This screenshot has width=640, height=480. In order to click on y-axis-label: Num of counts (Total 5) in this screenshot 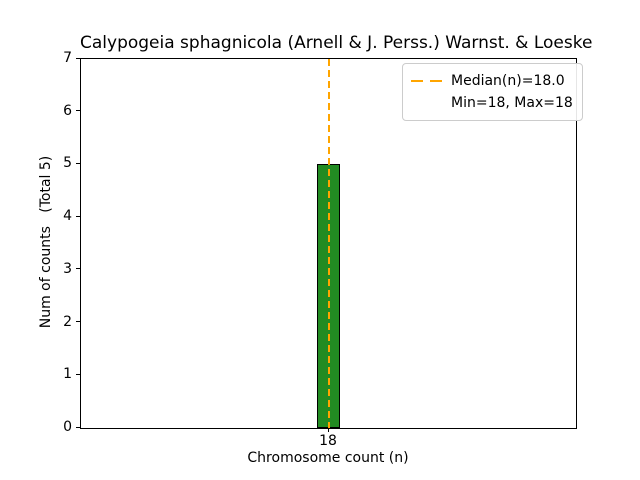, I will do `click(46, 242)`.